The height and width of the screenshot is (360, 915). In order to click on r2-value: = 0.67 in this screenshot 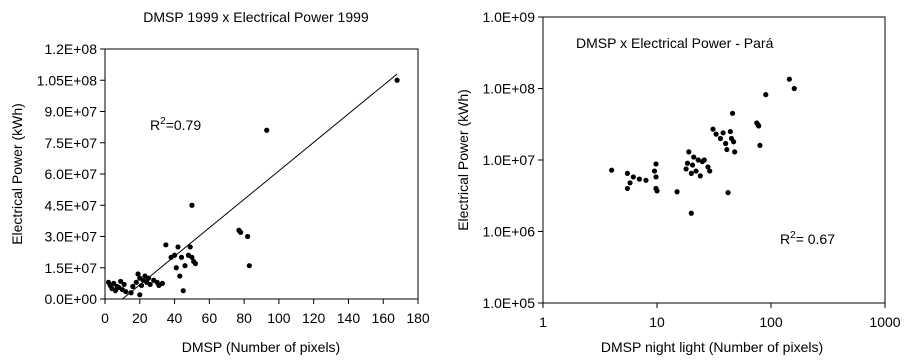, I will do `click(816, 239)`.